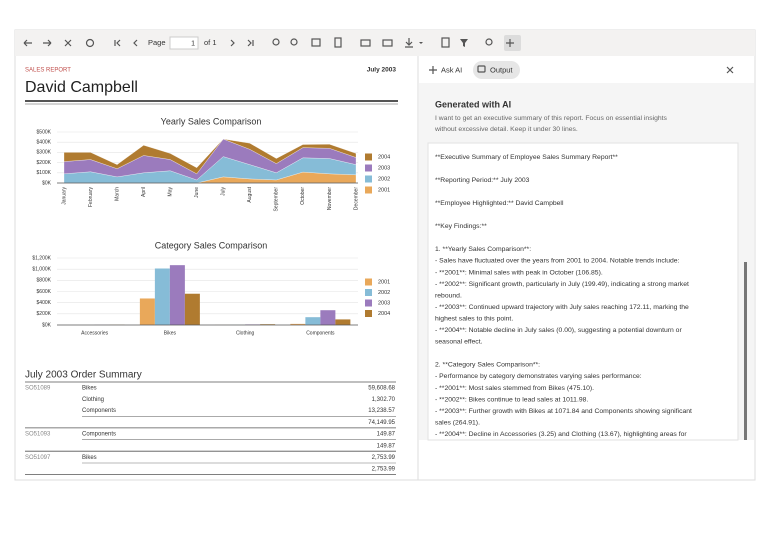 Image resolution: width=770 pixels, height=541 pixels. Describe the element at coordinates (384, 470) in the screenshot. I see `order-total: 2,753.99` at that location.